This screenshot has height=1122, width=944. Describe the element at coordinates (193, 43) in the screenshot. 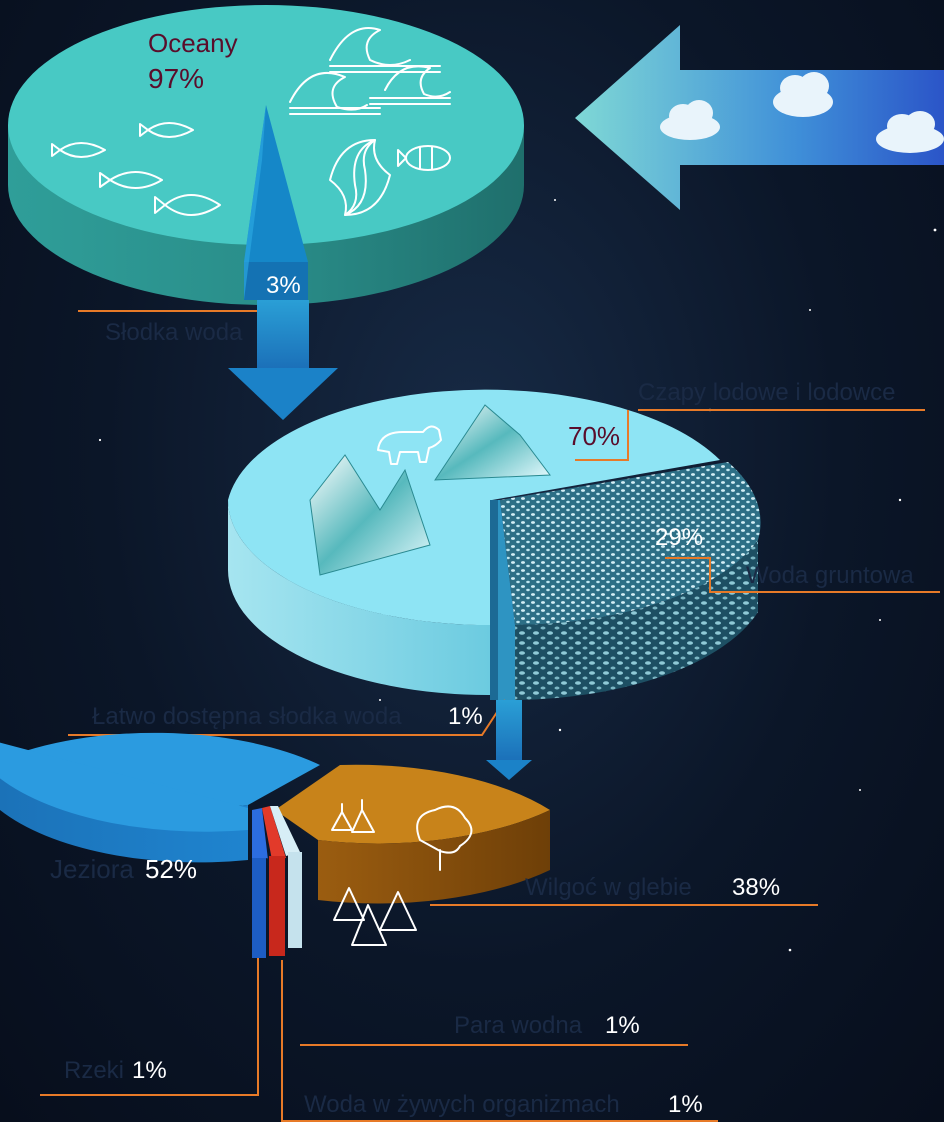

I see `label-oceans-name: Oceany` at that location.